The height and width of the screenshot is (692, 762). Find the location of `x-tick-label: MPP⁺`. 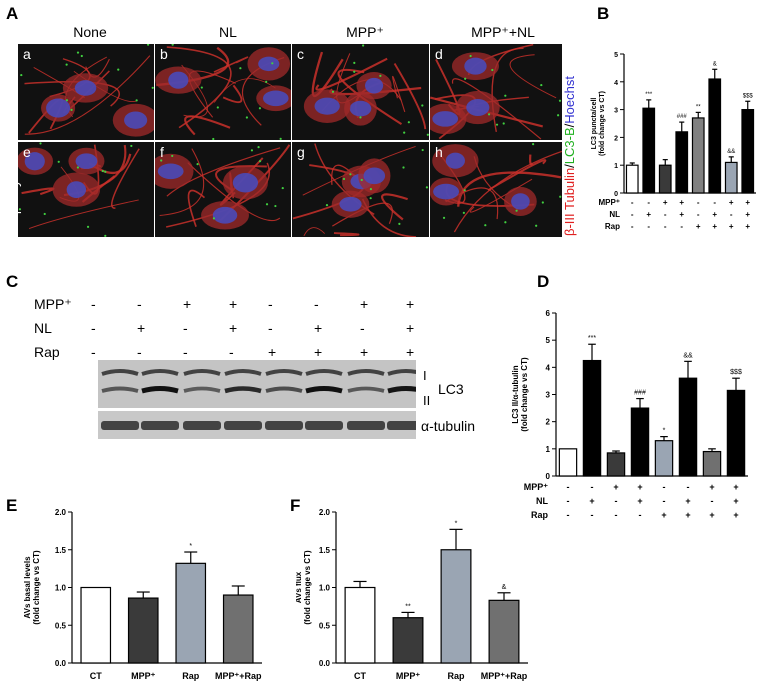

x-tick-label: MPP⁺ is located at coordinates (408, 676).